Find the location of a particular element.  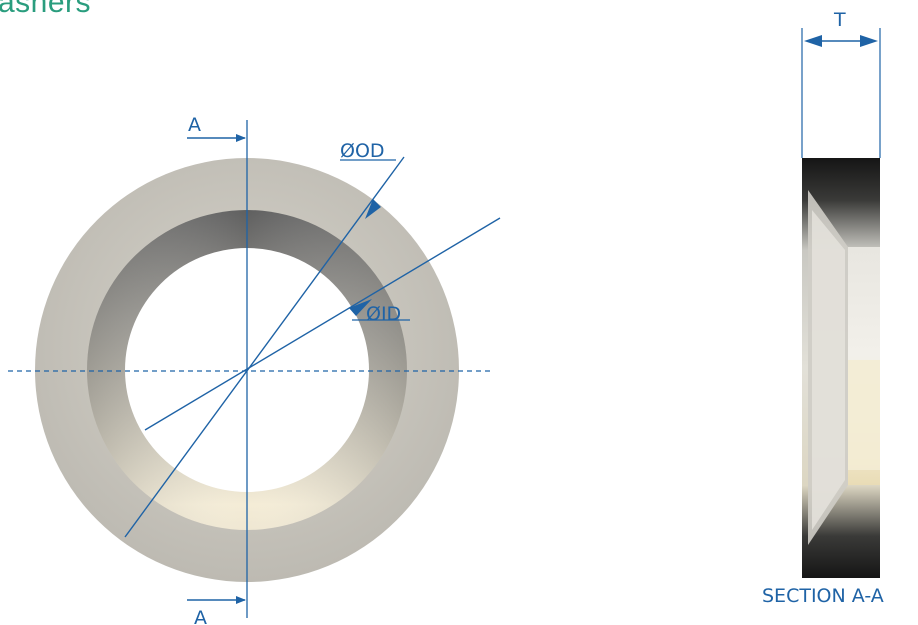

section-chamfer-highlight is located at coordinates (828, 370).